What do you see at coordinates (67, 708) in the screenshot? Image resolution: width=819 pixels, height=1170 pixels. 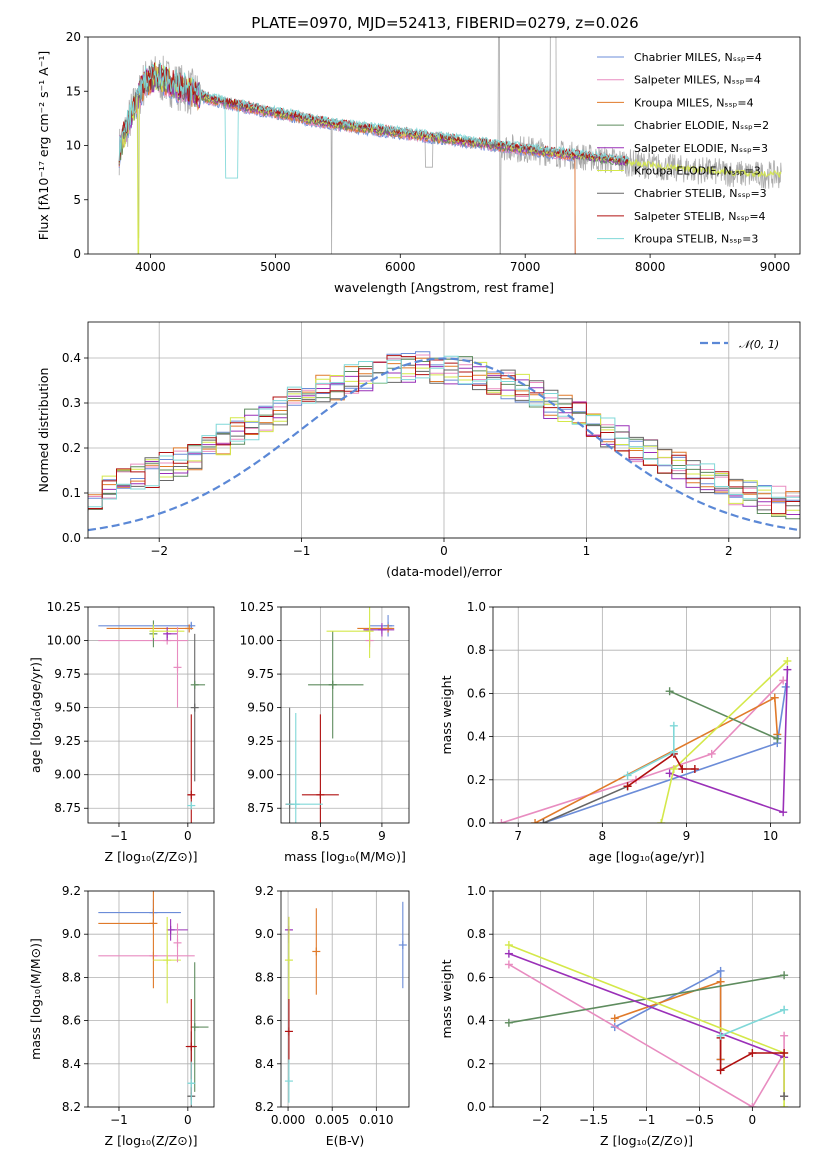 I see `y-tick-label: 9.50` at bounding box center [67, 708].